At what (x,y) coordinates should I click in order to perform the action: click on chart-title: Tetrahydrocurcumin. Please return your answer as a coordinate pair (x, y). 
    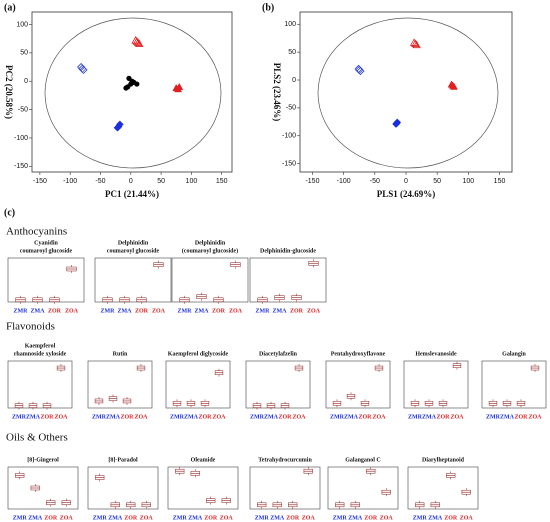
    Looking at the image, I should click on (285, 460).